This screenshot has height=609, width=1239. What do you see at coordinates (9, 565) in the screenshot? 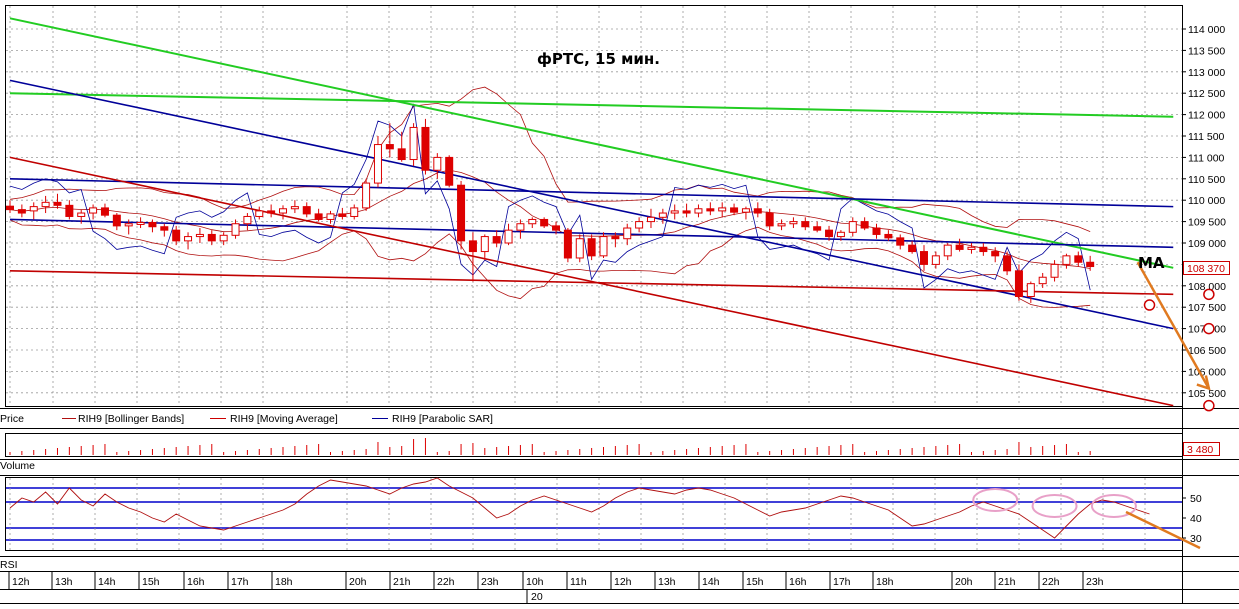
I see `rsi-label: RSI` at bounding box center [9, 565].